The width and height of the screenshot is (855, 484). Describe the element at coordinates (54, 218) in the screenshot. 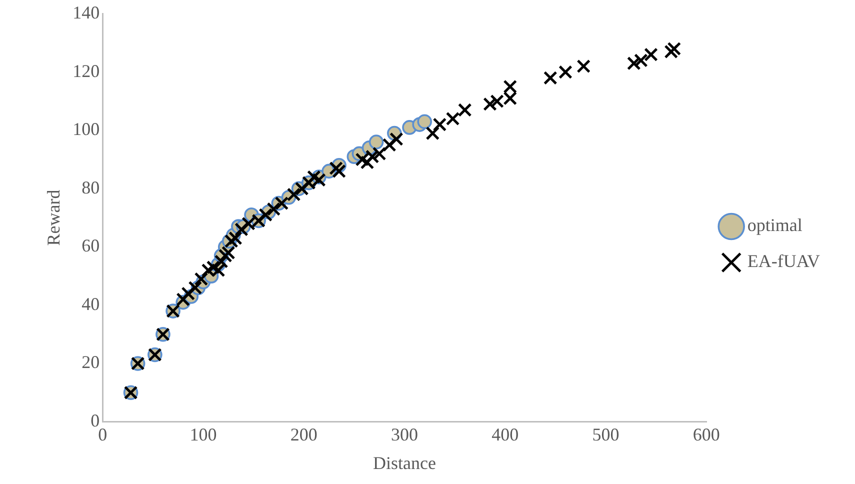

I see `y-axis-title: Reward` at that location.